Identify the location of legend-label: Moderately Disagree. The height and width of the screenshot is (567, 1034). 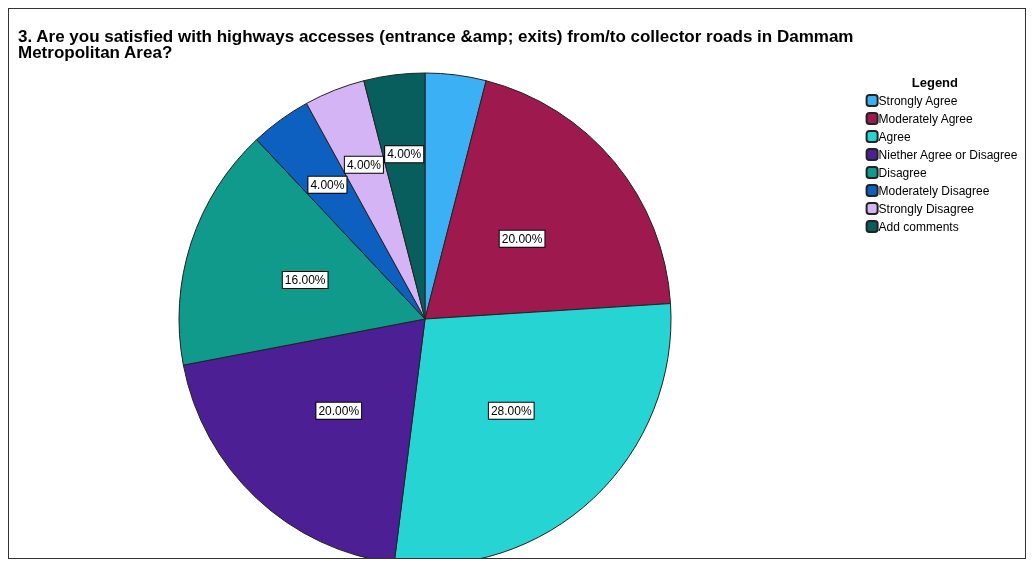
(934, 190).